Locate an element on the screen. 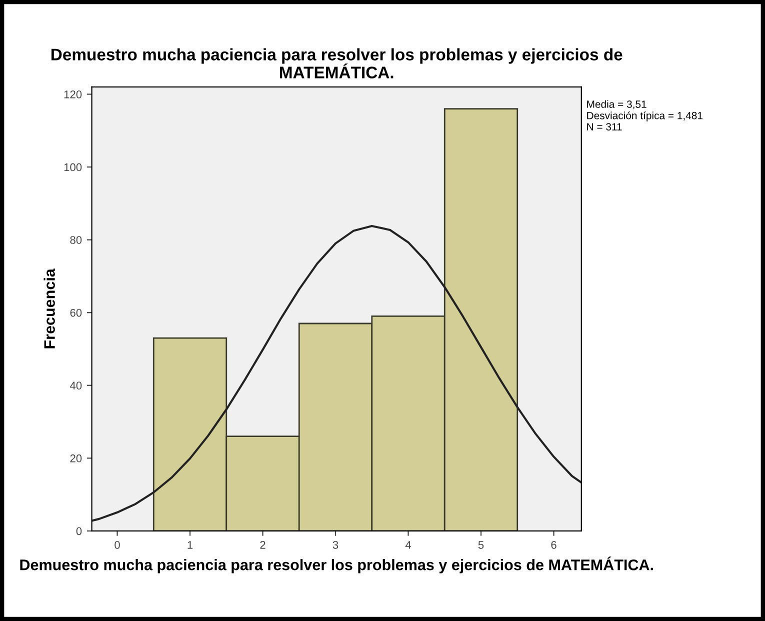 The width and height of the screenshot is (765, 621). y-tick-label: 120 is located at coordinates (73, 94).